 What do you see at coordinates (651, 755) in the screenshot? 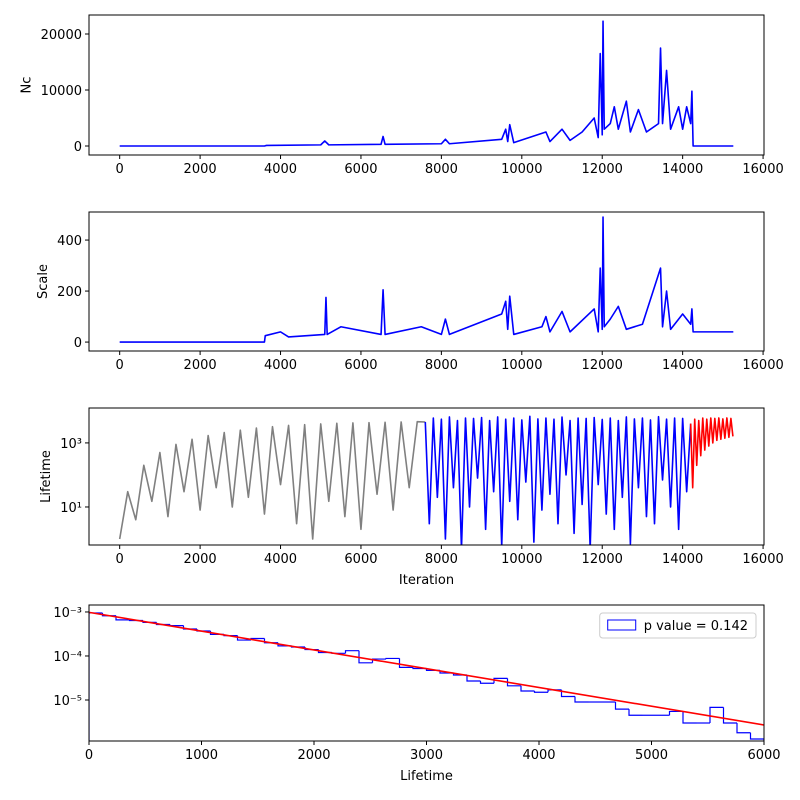
I see `x-tick-label: 5000` at bounding box center [651, 755].